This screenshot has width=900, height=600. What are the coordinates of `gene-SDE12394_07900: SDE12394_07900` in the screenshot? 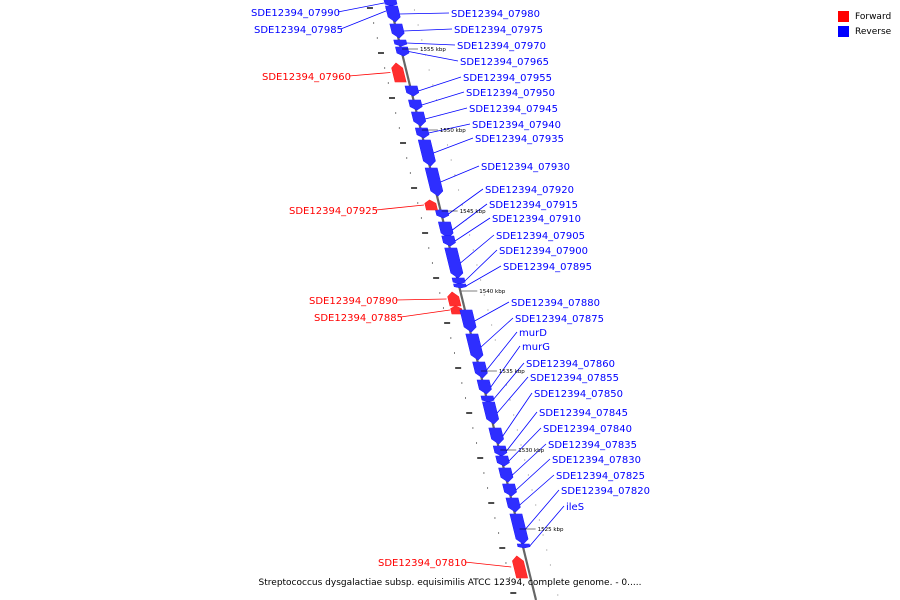 It's located at (519, 265).